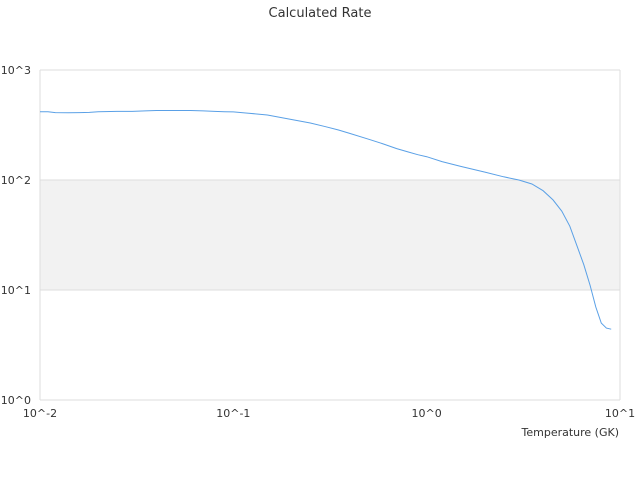  Describe the element at coordinates (40, 413) in the screenshot. I see `x-tick-label: 10^-2` at that location.